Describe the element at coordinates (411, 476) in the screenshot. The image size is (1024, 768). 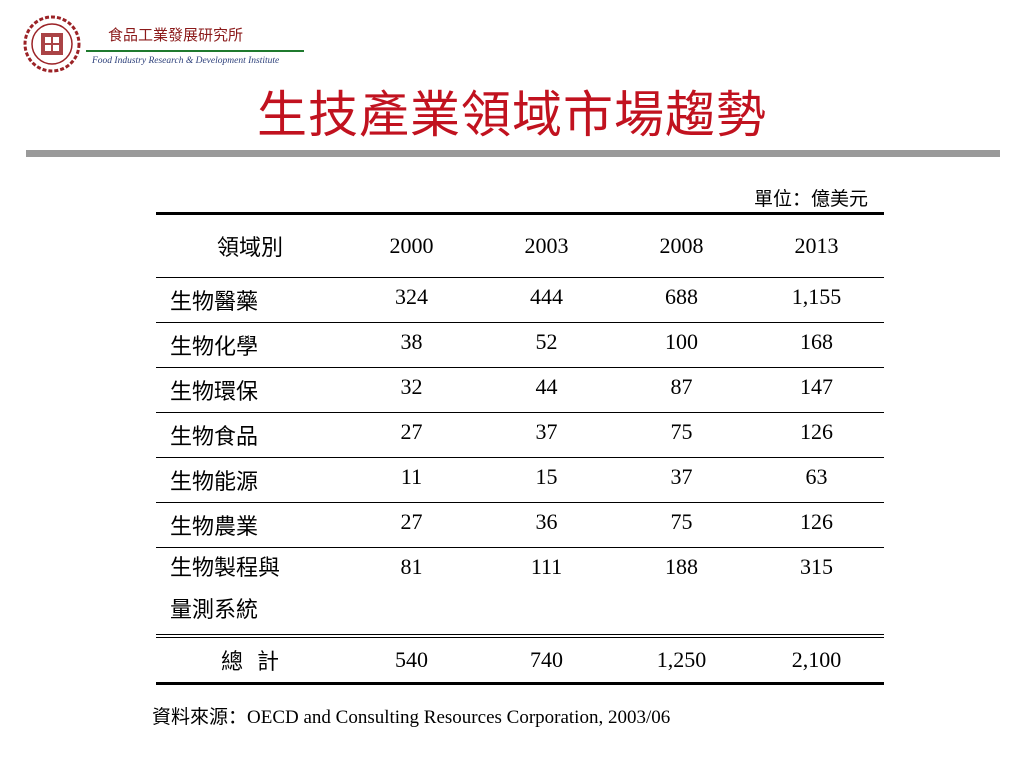
I see `row-value: 11` at that location.